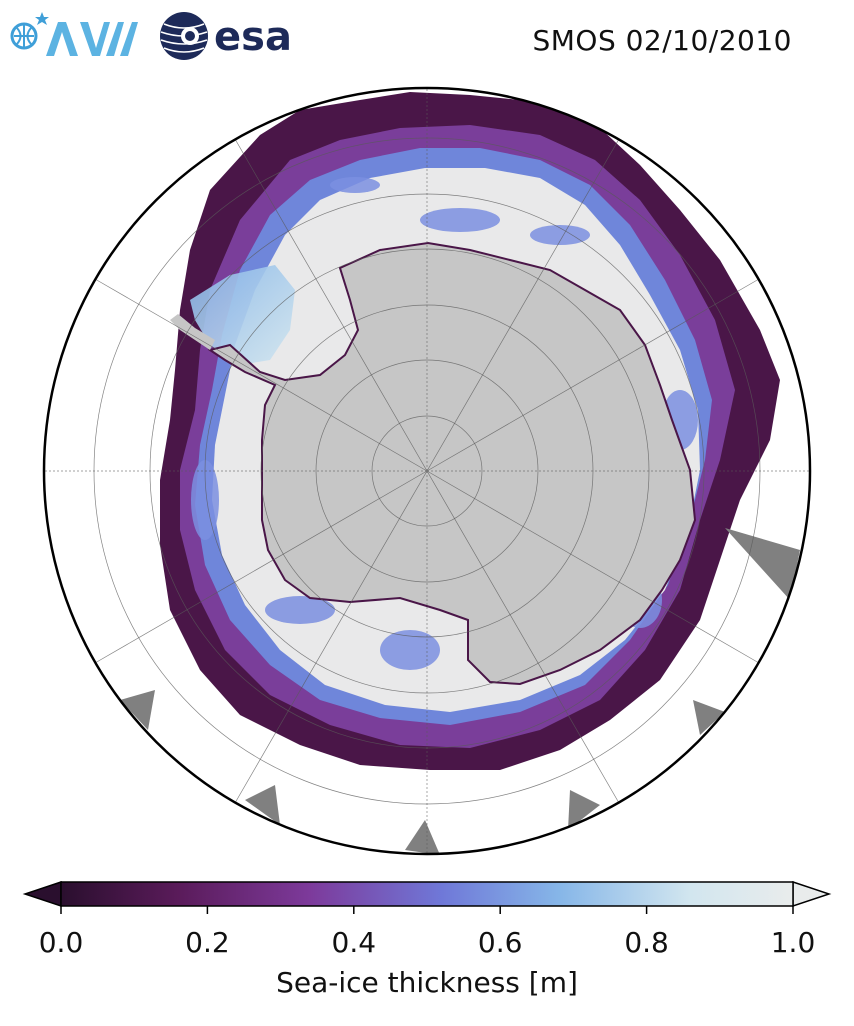  What do you see at coordinates (253, 37) in the screenshot?
I see `esa-wordmark: esa` at bounding box center [253, 37].